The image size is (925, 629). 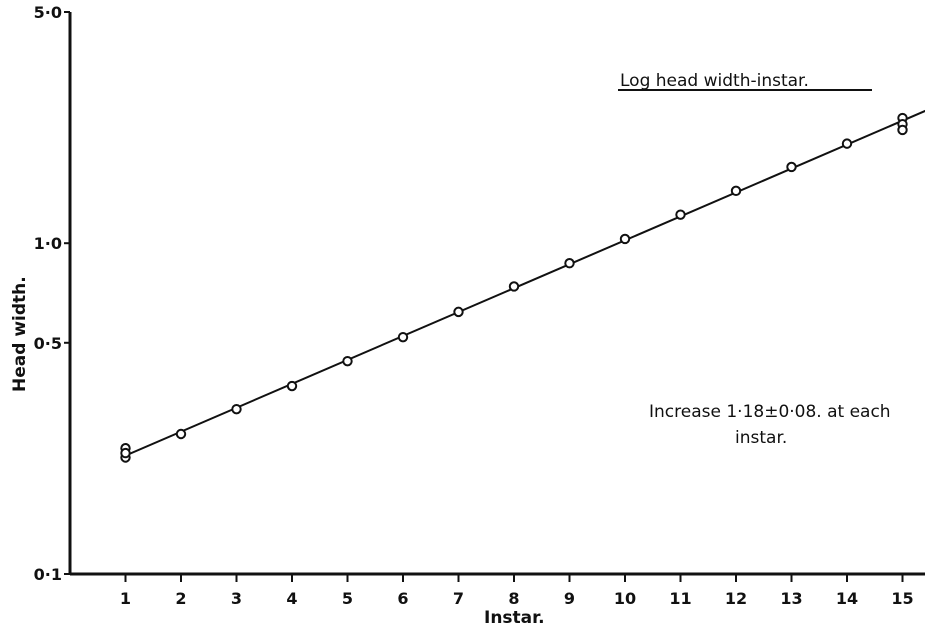 What do you see at coordinates (514, 618) in the screenshot?
I see `x-axis-title: Instar.` at bounding box center [514, 618].